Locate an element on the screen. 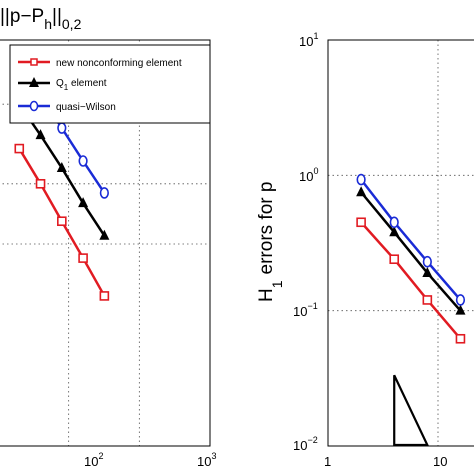  right-y-tick-label: 10¹ is located at coordinates (308, 40).